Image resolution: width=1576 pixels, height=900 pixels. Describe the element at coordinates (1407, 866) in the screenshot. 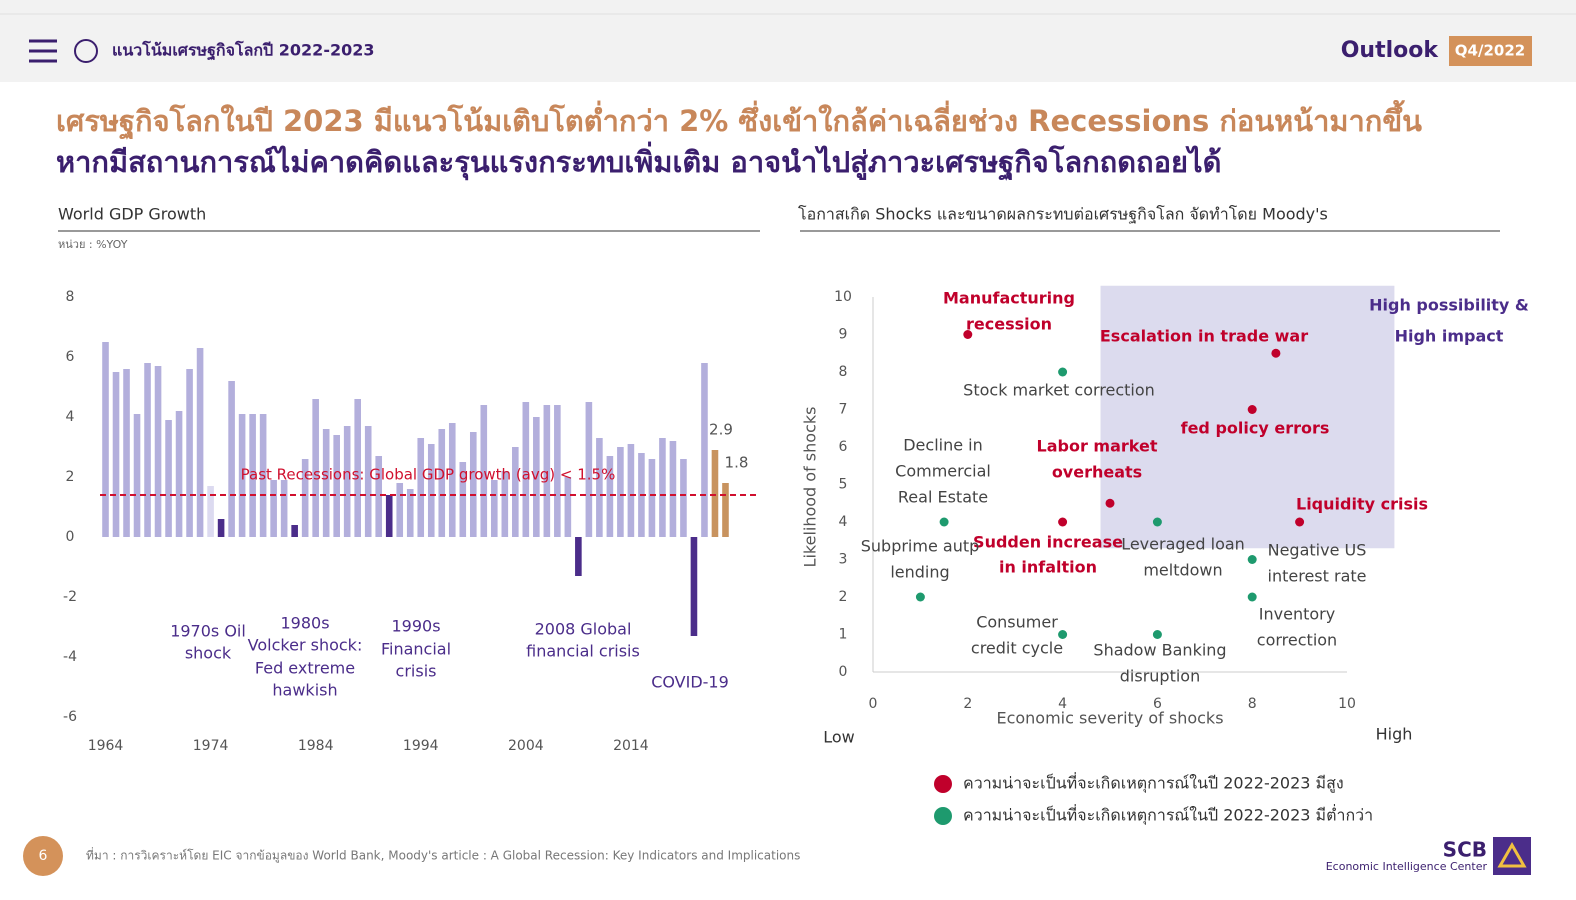

I see `logo-sub: Economic Intelligence Center` at that location.